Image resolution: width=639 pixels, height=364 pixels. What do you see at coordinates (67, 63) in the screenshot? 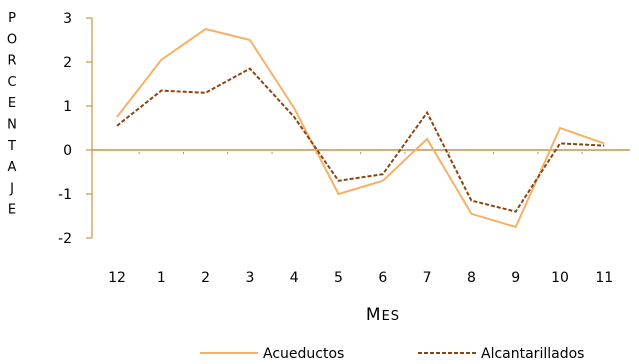
I see `y-tick-label: 2` at bounding box center [67, 63].